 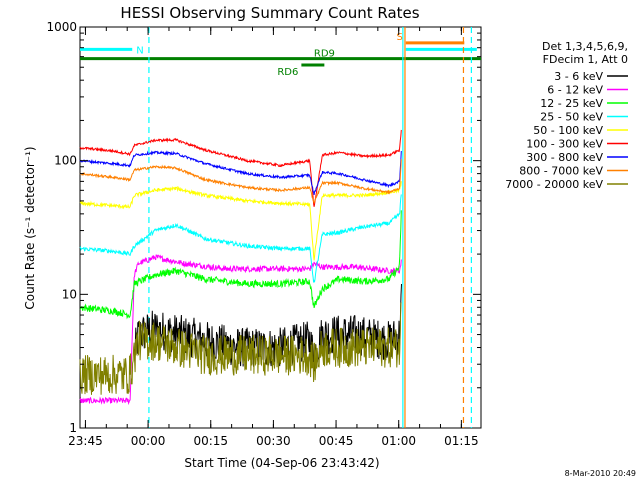 What do you see at coordinates (287, 72) in the screenshot?
I see `flag-label: RD6` at bounding box center [287, 72].